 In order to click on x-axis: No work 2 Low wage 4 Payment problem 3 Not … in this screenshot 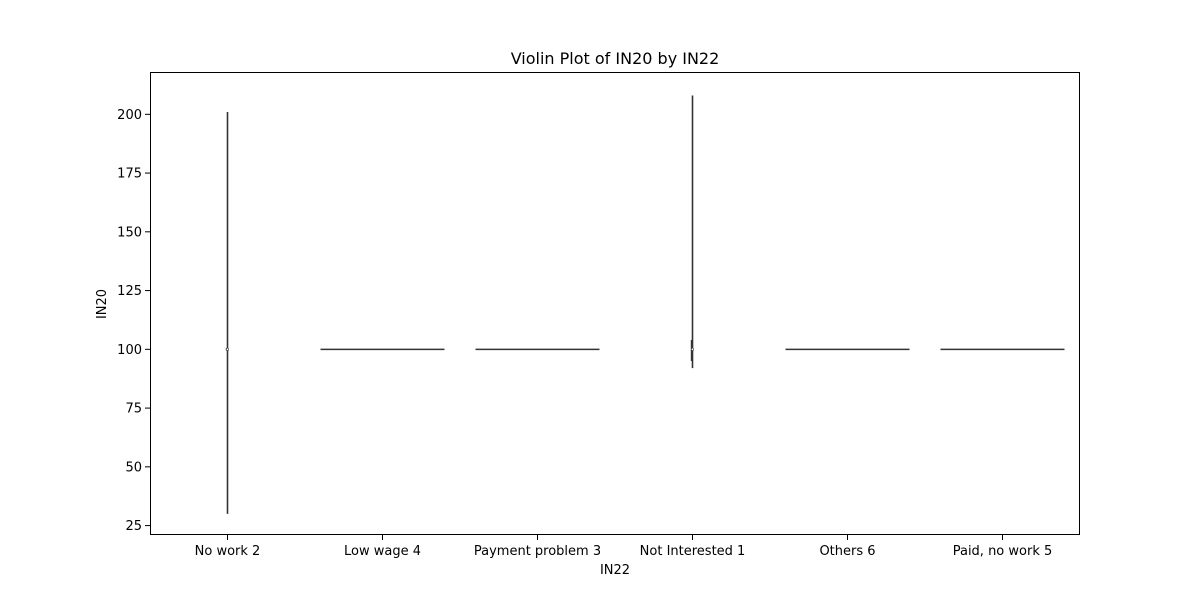, I will do `click(624, 547)`.